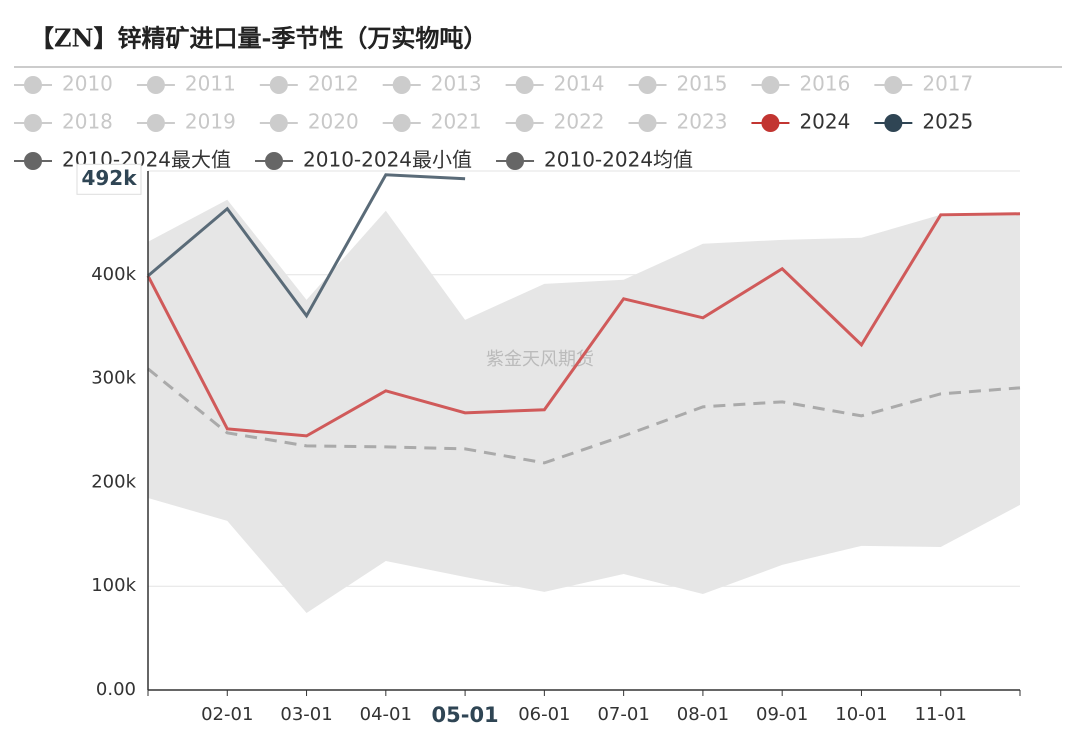  I want to click on legend-item: 2010-2024均值, so click(594, 160).